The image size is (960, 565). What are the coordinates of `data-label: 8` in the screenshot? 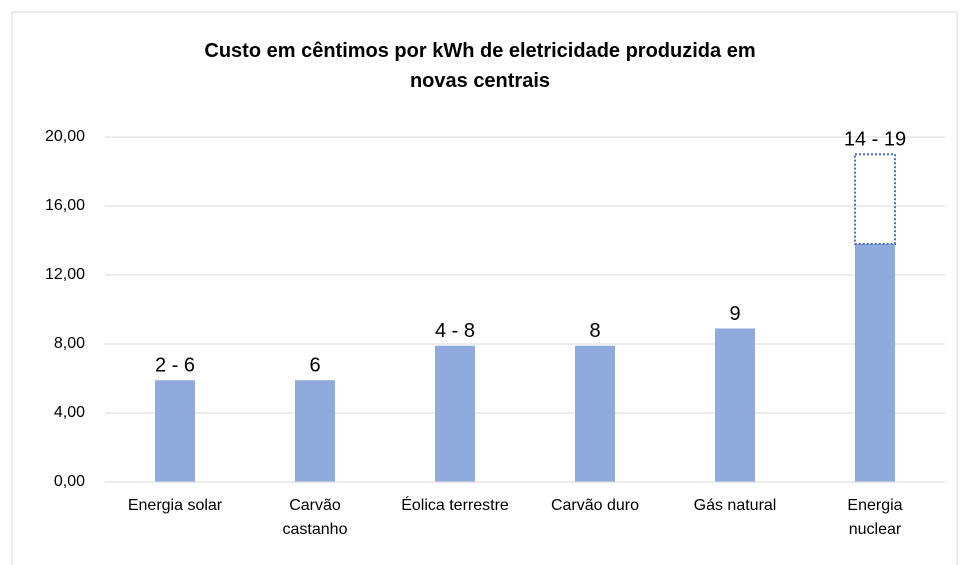 It's located at (594, 331).